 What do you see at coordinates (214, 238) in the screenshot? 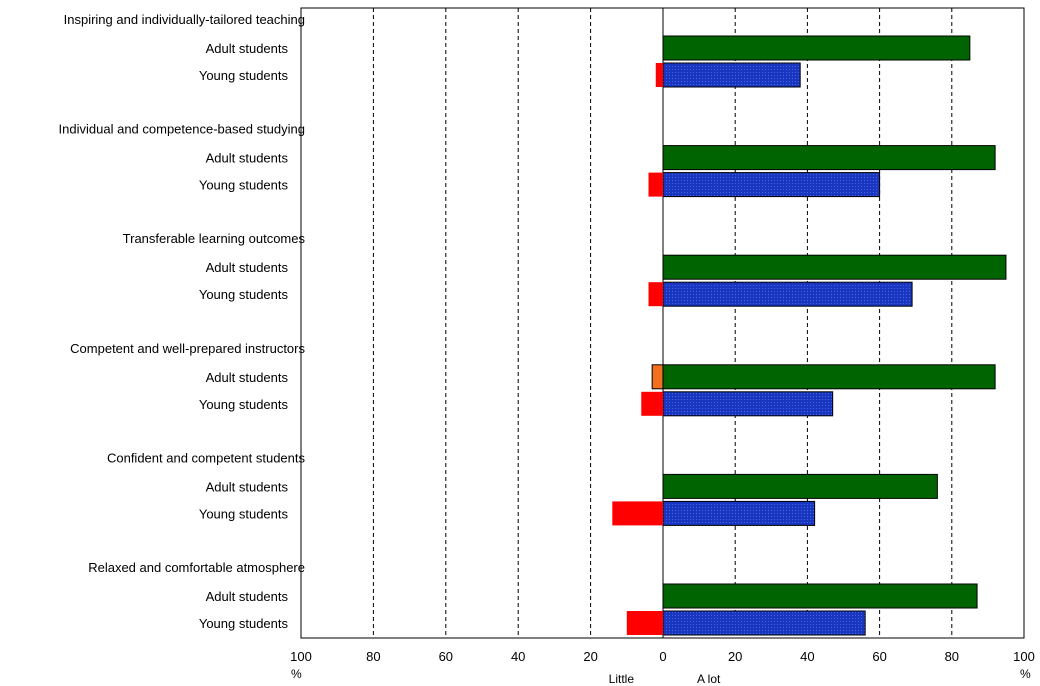
I see `group-label: Transferable learning outcomes` at bounding box center [214, 238].